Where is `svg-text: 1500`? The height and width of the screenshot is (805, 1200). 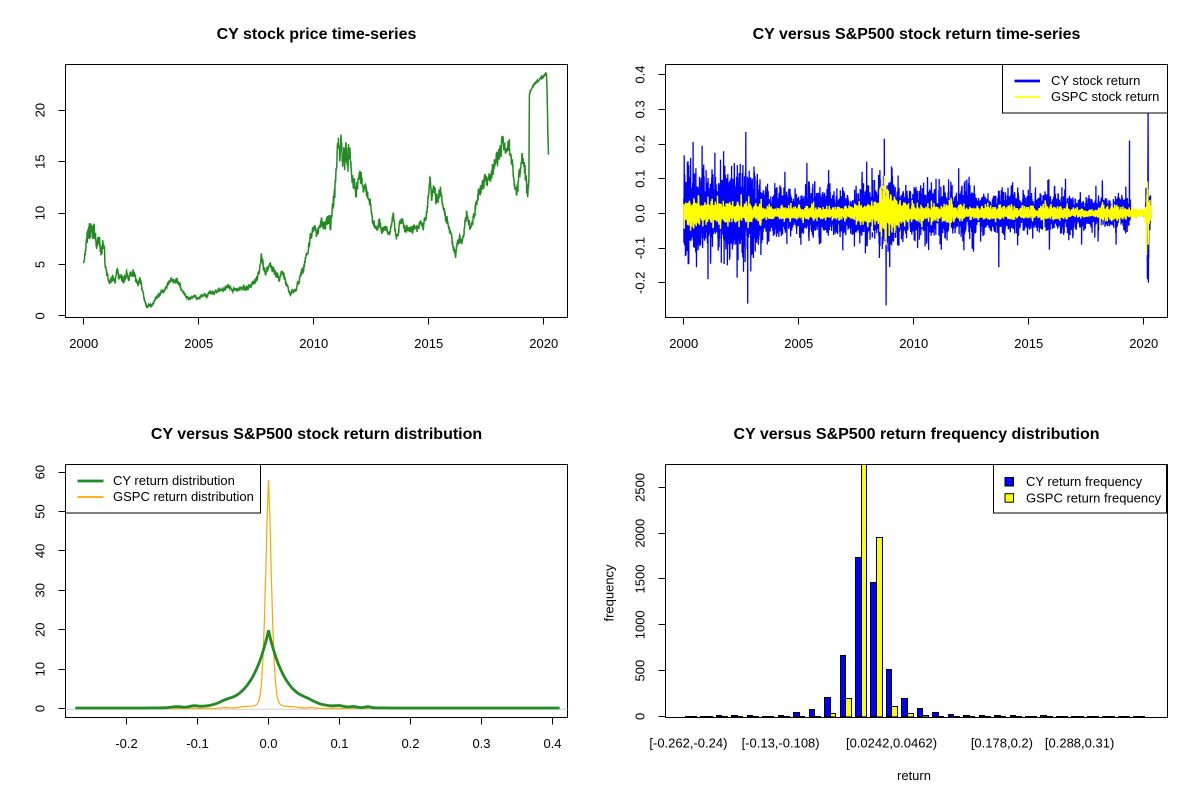
svg-text: 1500 is located at coordinates (640, 579).